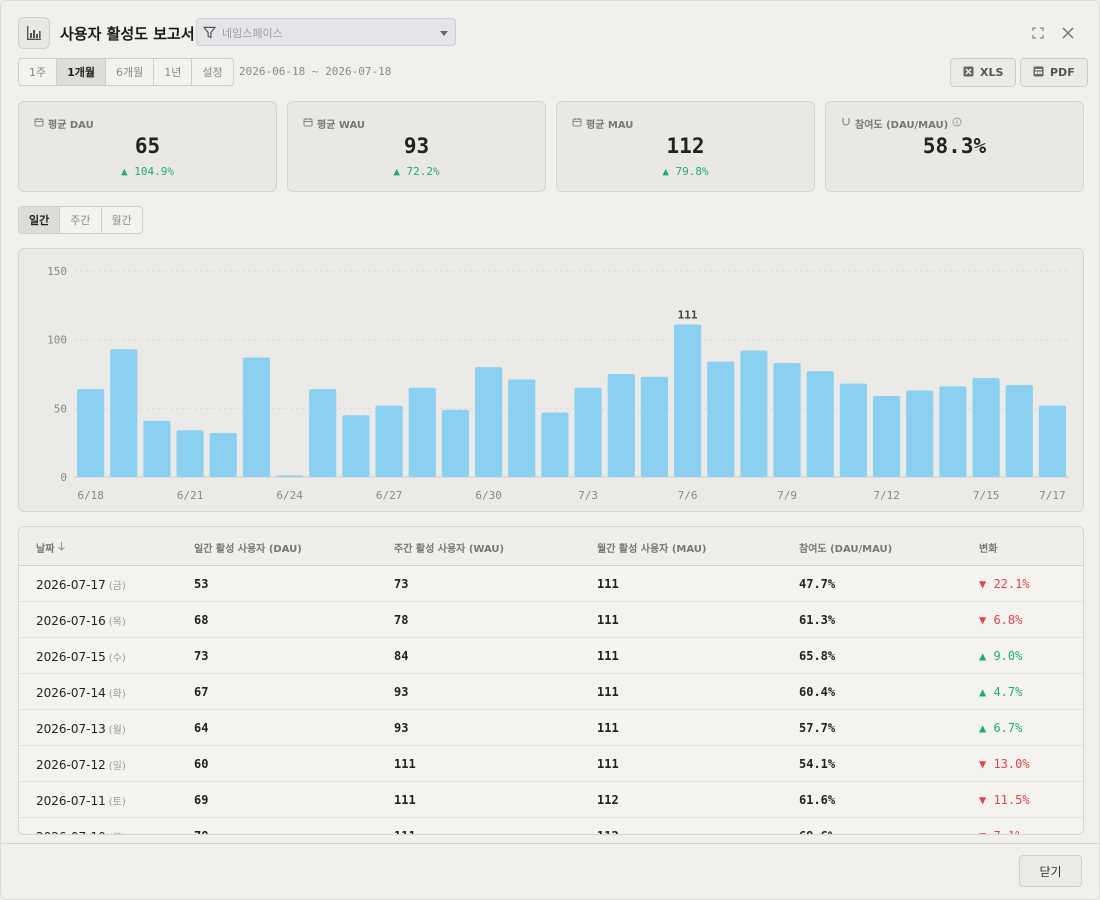 This screenshot has height=900, width=1100. I want to click on period-6m: 6개월, so click(130, 72).